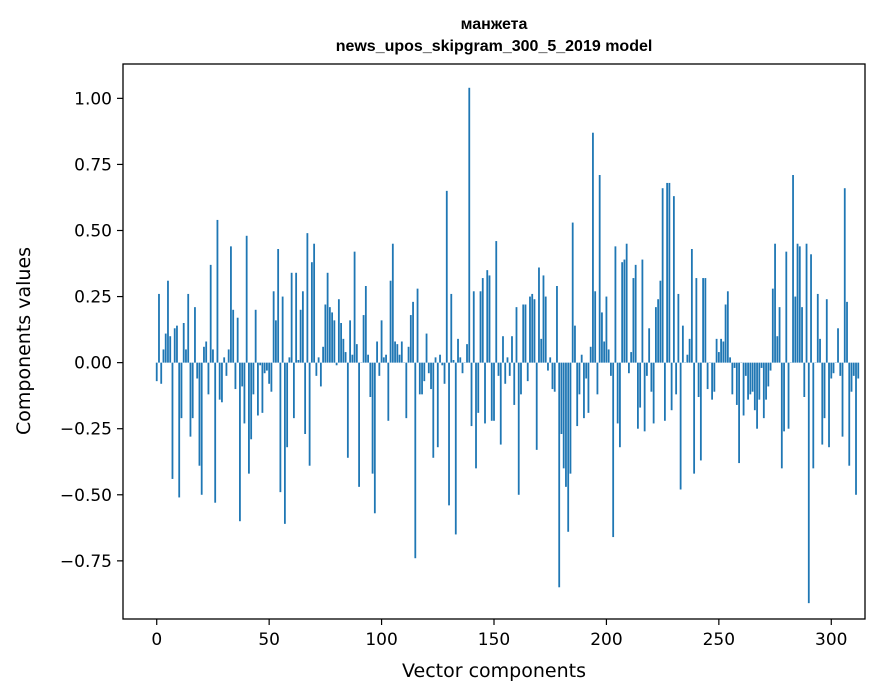 The width and height of the screenshot is (880, 696). What do you see at coordinates (156, 640) in the screenshot?
I see `x-tick-label: 0` at bounding box center [156, 640].